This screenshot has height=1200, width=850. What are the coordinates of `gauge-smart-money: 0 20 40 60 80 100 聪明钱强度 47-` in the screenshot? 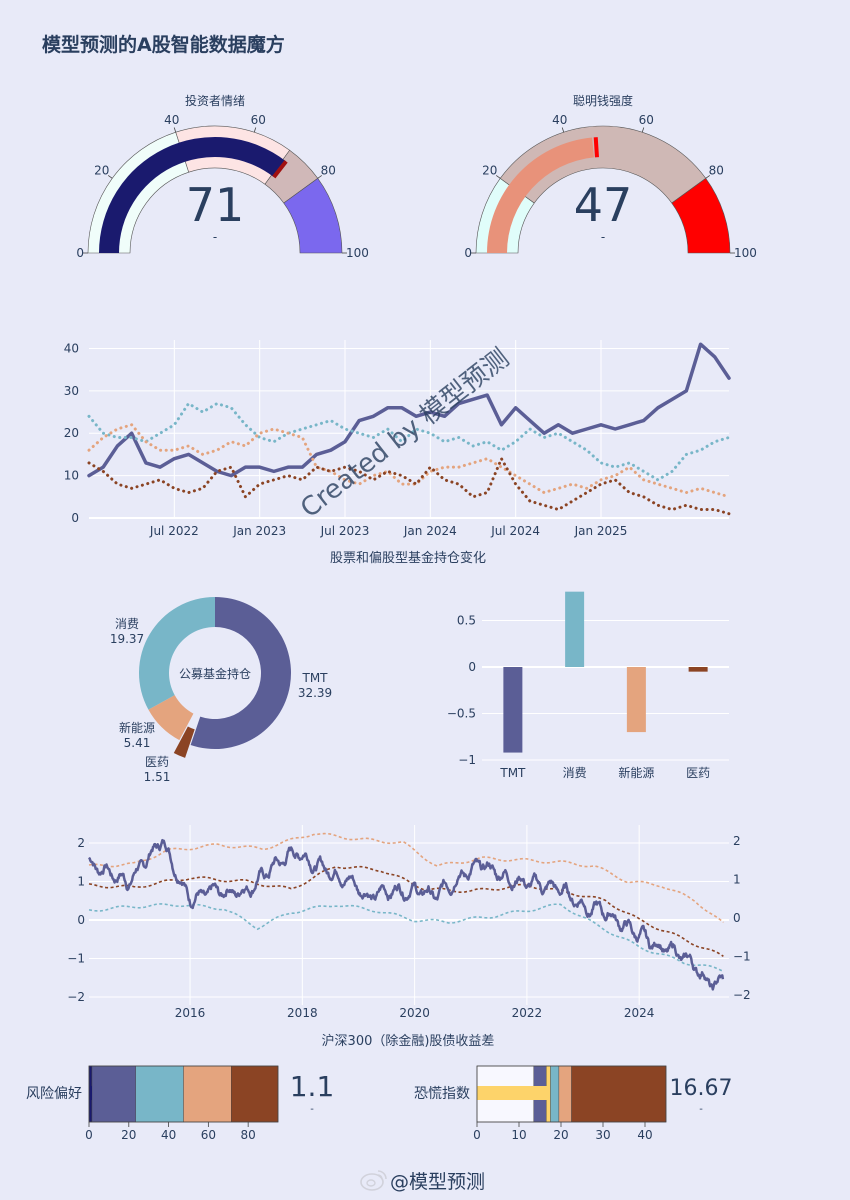 It's located at (610, 176).